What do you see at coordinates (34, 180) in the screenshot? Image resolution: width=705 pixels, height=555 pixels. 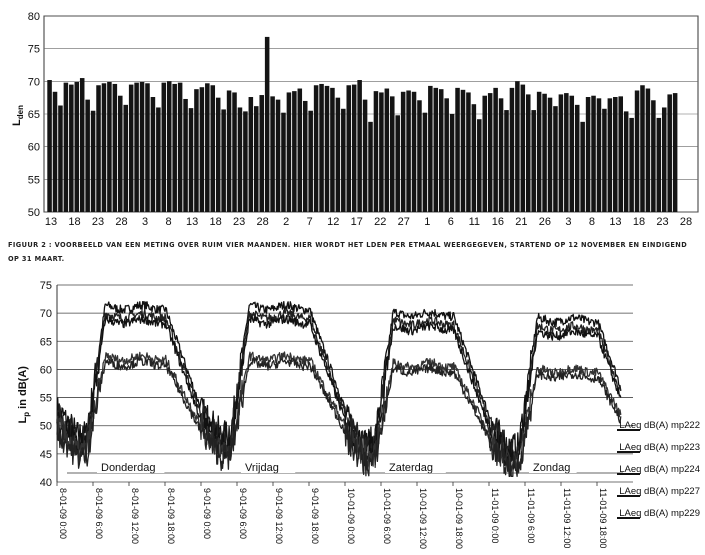 I see `top-y-tick-label: 55` at bounding box center [34, 180].